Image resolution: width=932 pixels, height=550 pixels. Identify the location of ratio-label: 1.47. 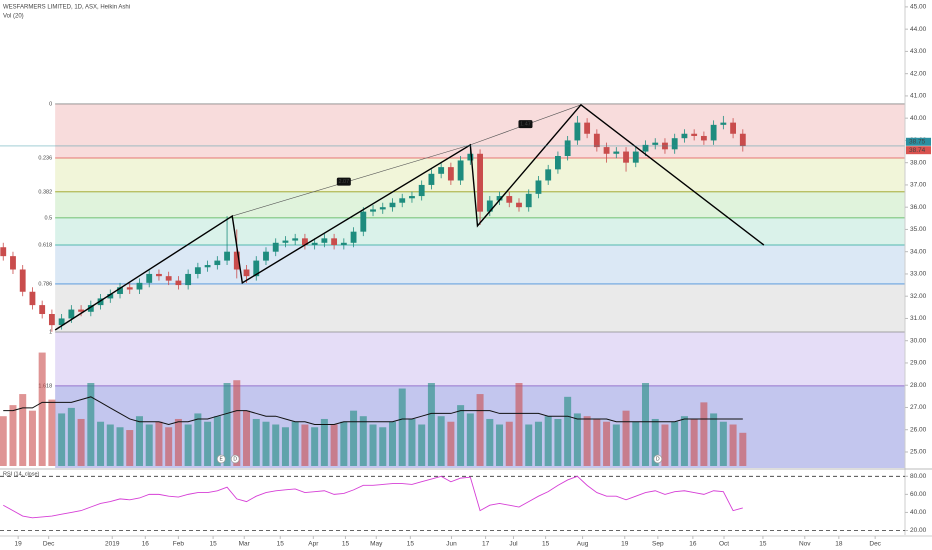
(525, 125).